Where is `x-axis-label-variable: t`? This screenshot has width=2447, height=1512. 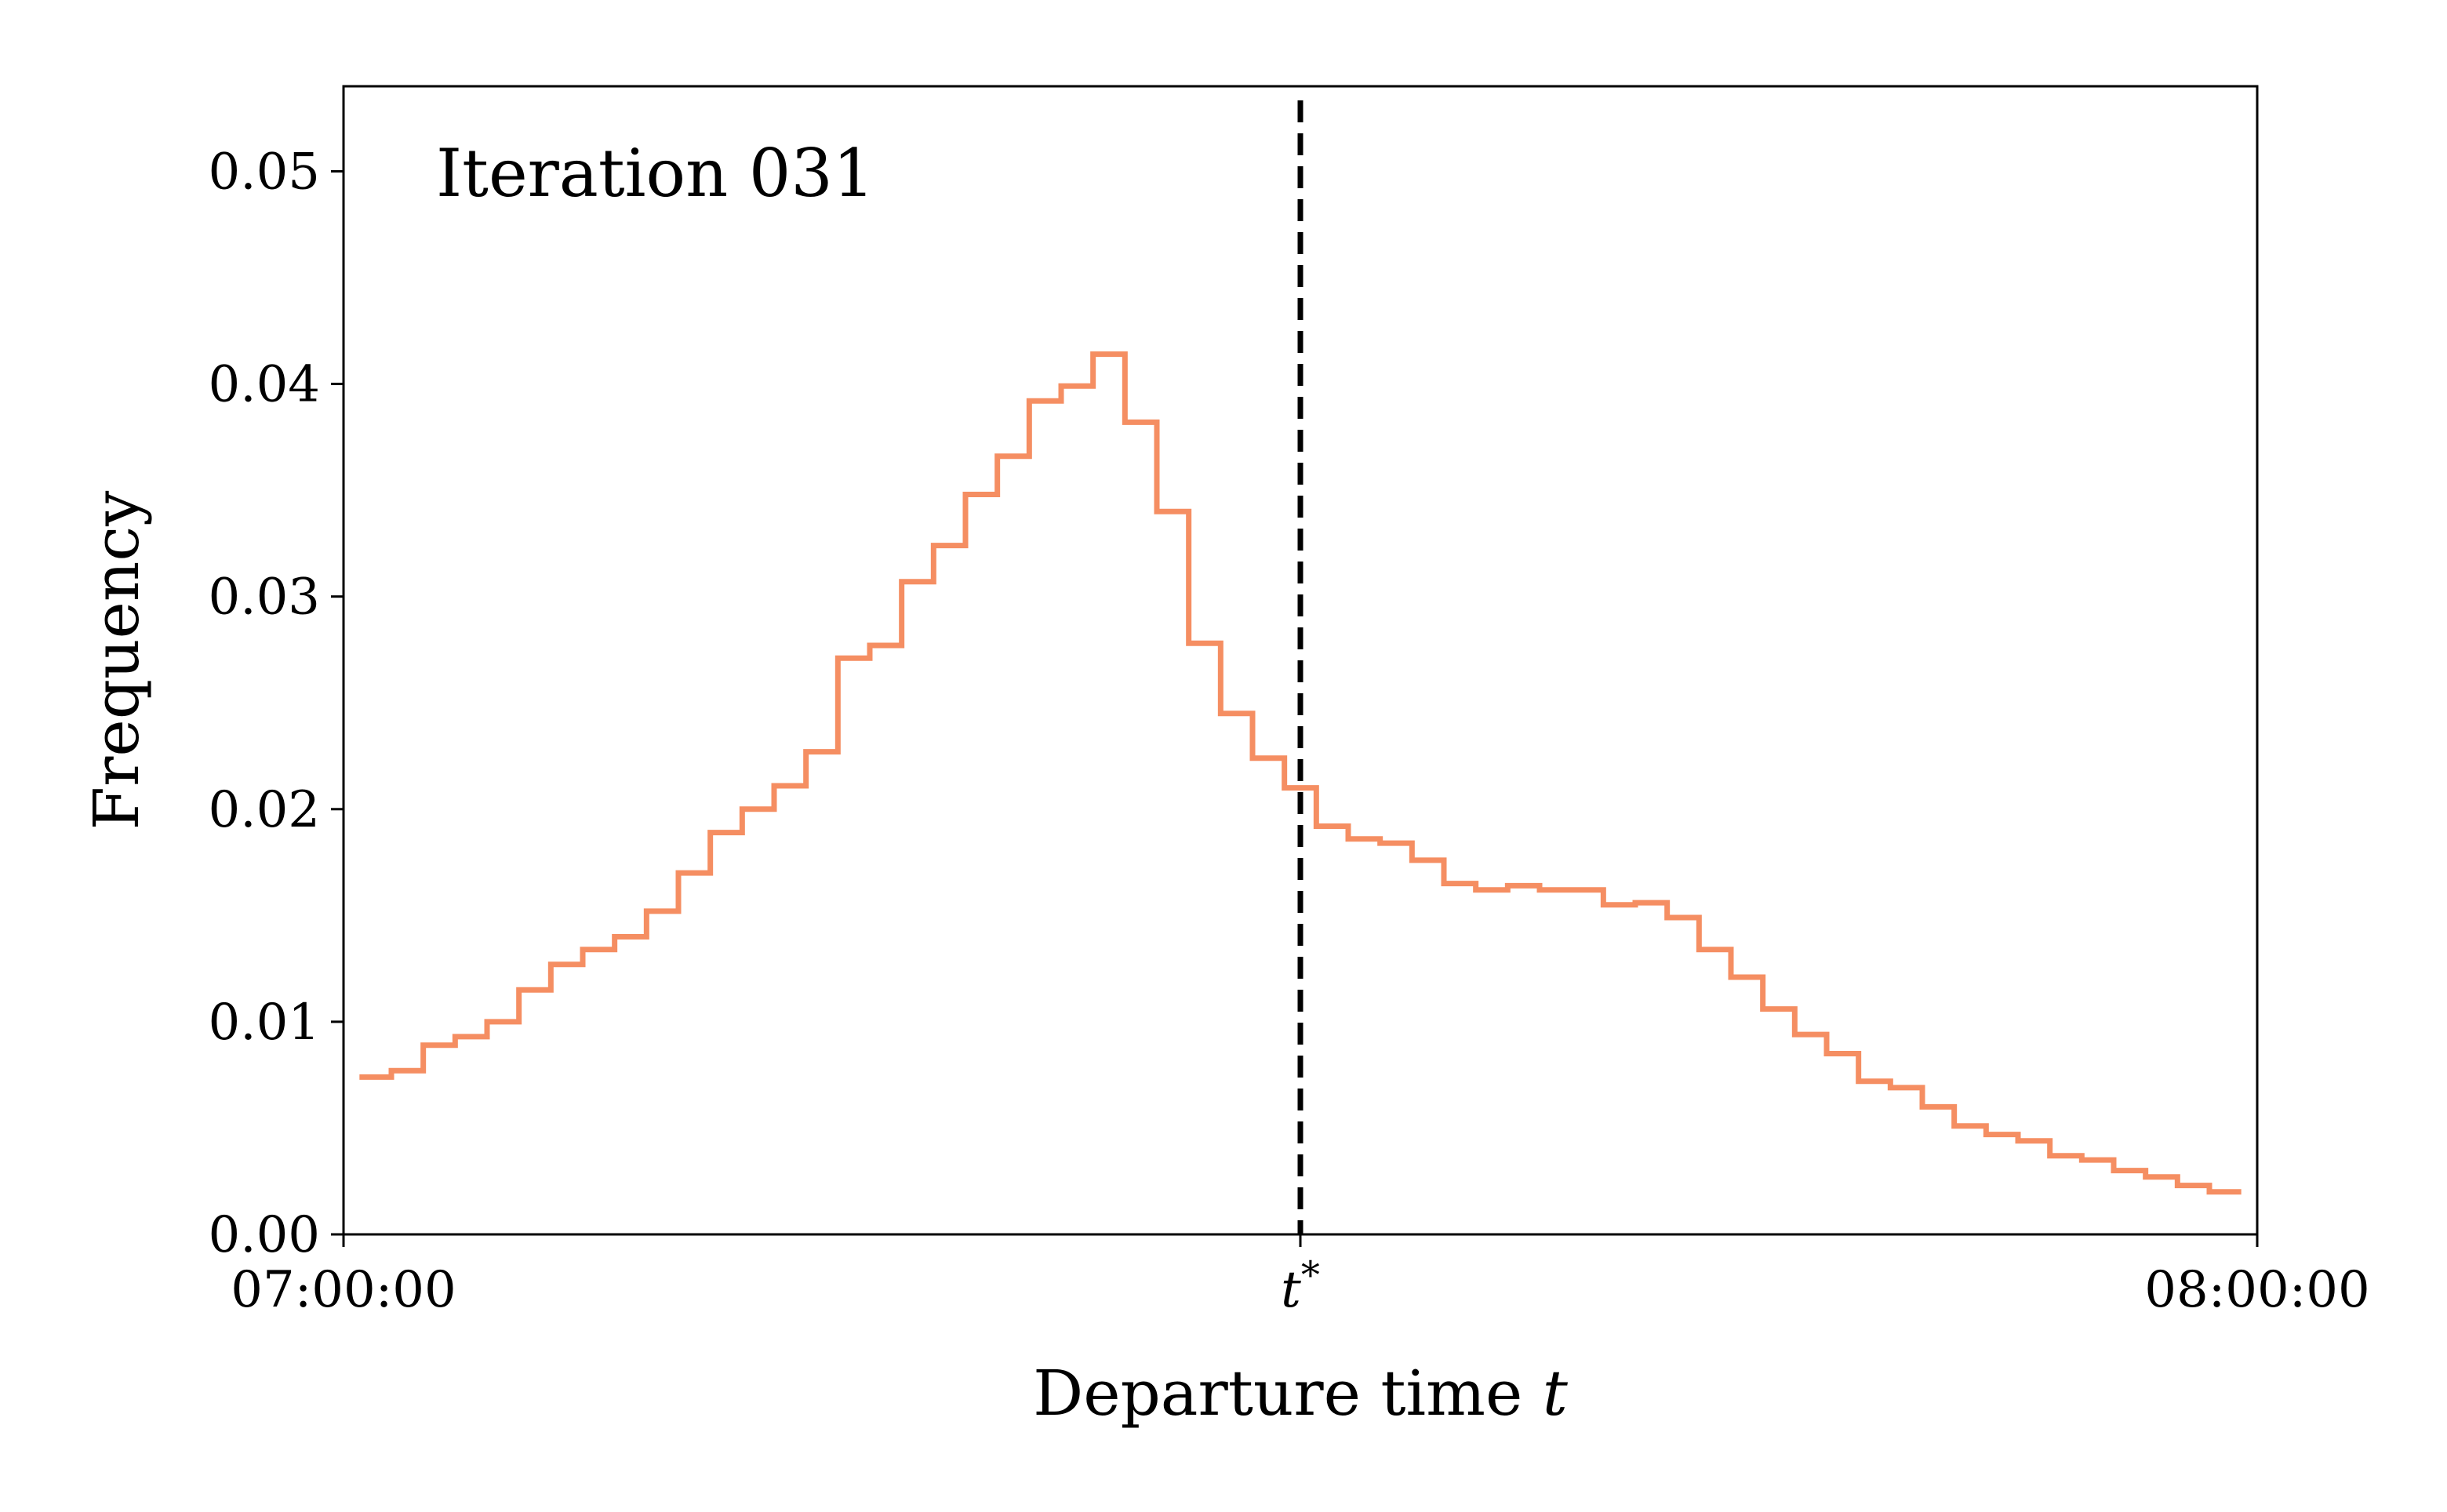
x-axis-label-variable: t is located at coordinates (1556, 1393).